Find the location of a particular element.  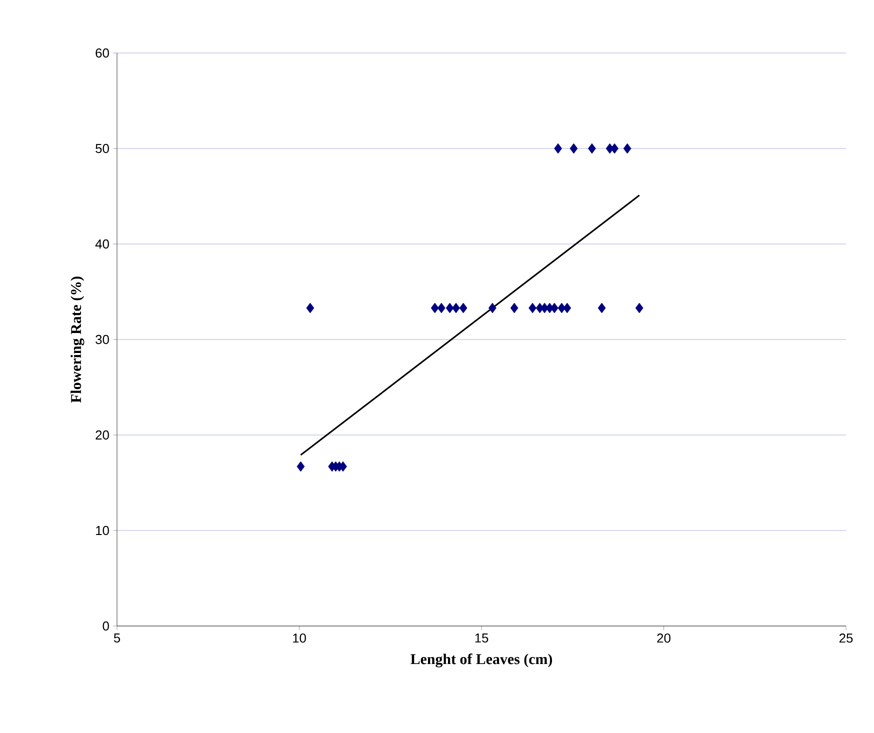

y-tick-label: 60 is located at coordinates (102, 53).